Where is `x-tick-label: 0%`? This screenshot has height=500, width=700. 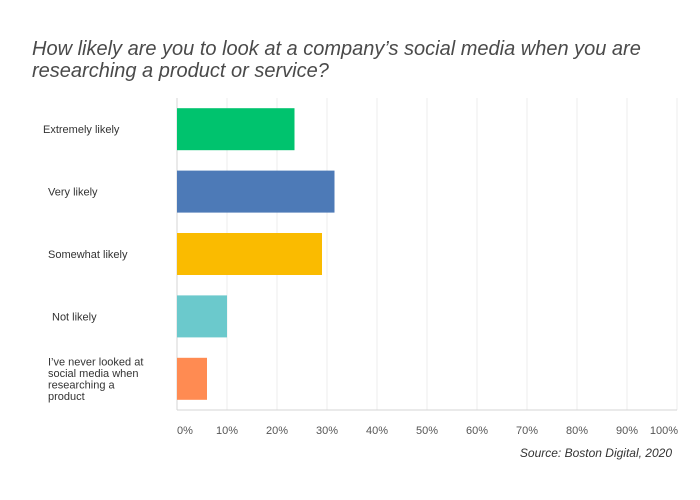
x-tick-label: 0% is located at coordinates (185, 431).